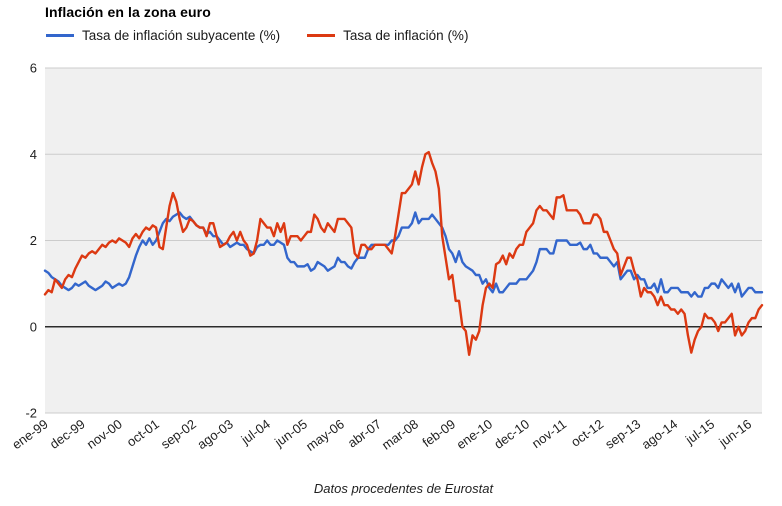 The image size is (782, 506). What do you see at coordinates (104, 433) in the screenshot?
I see `x-tick-label: nov-00` at bounding box center [104, 433].